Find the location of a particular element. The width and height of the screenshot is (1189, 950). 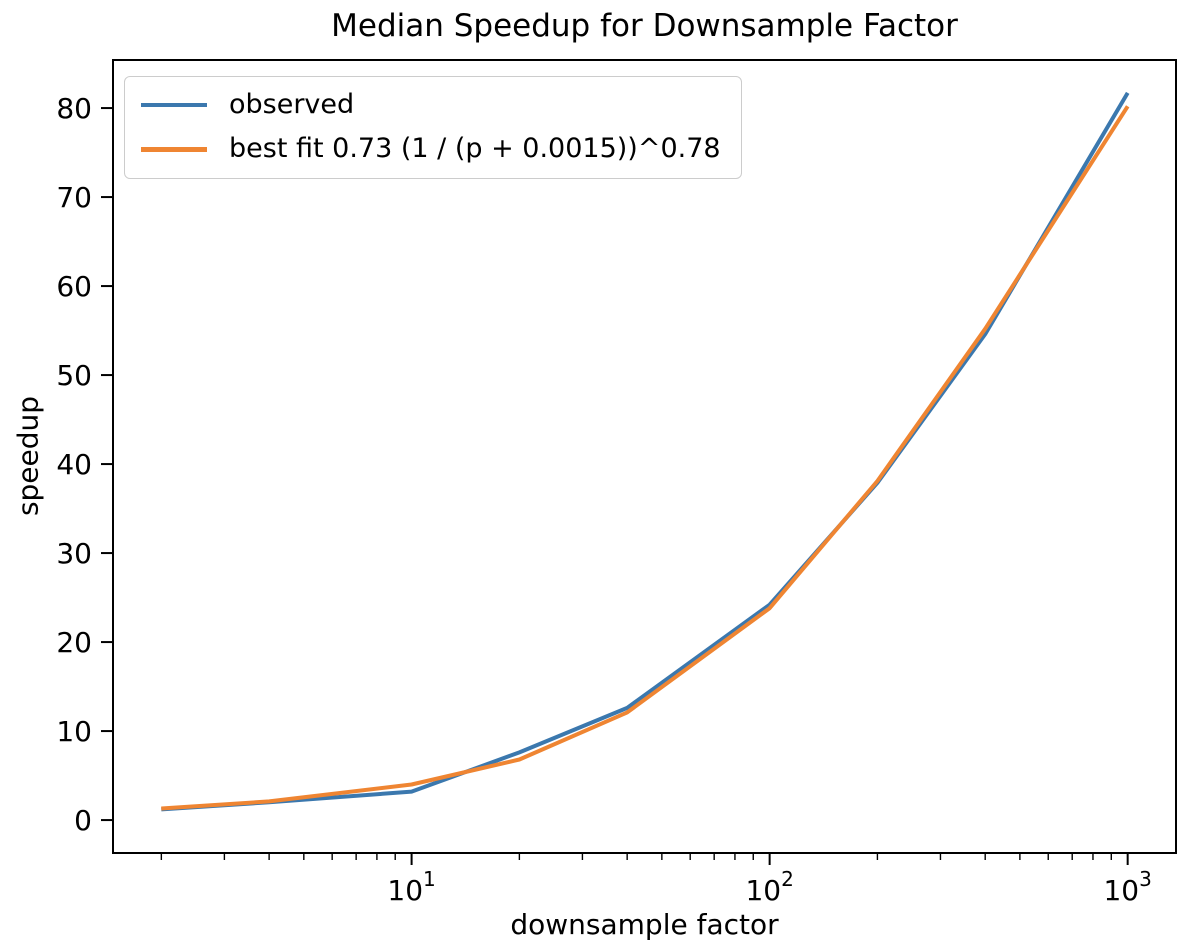

y-tick-label: 60 is located at coordinates (74, 286).